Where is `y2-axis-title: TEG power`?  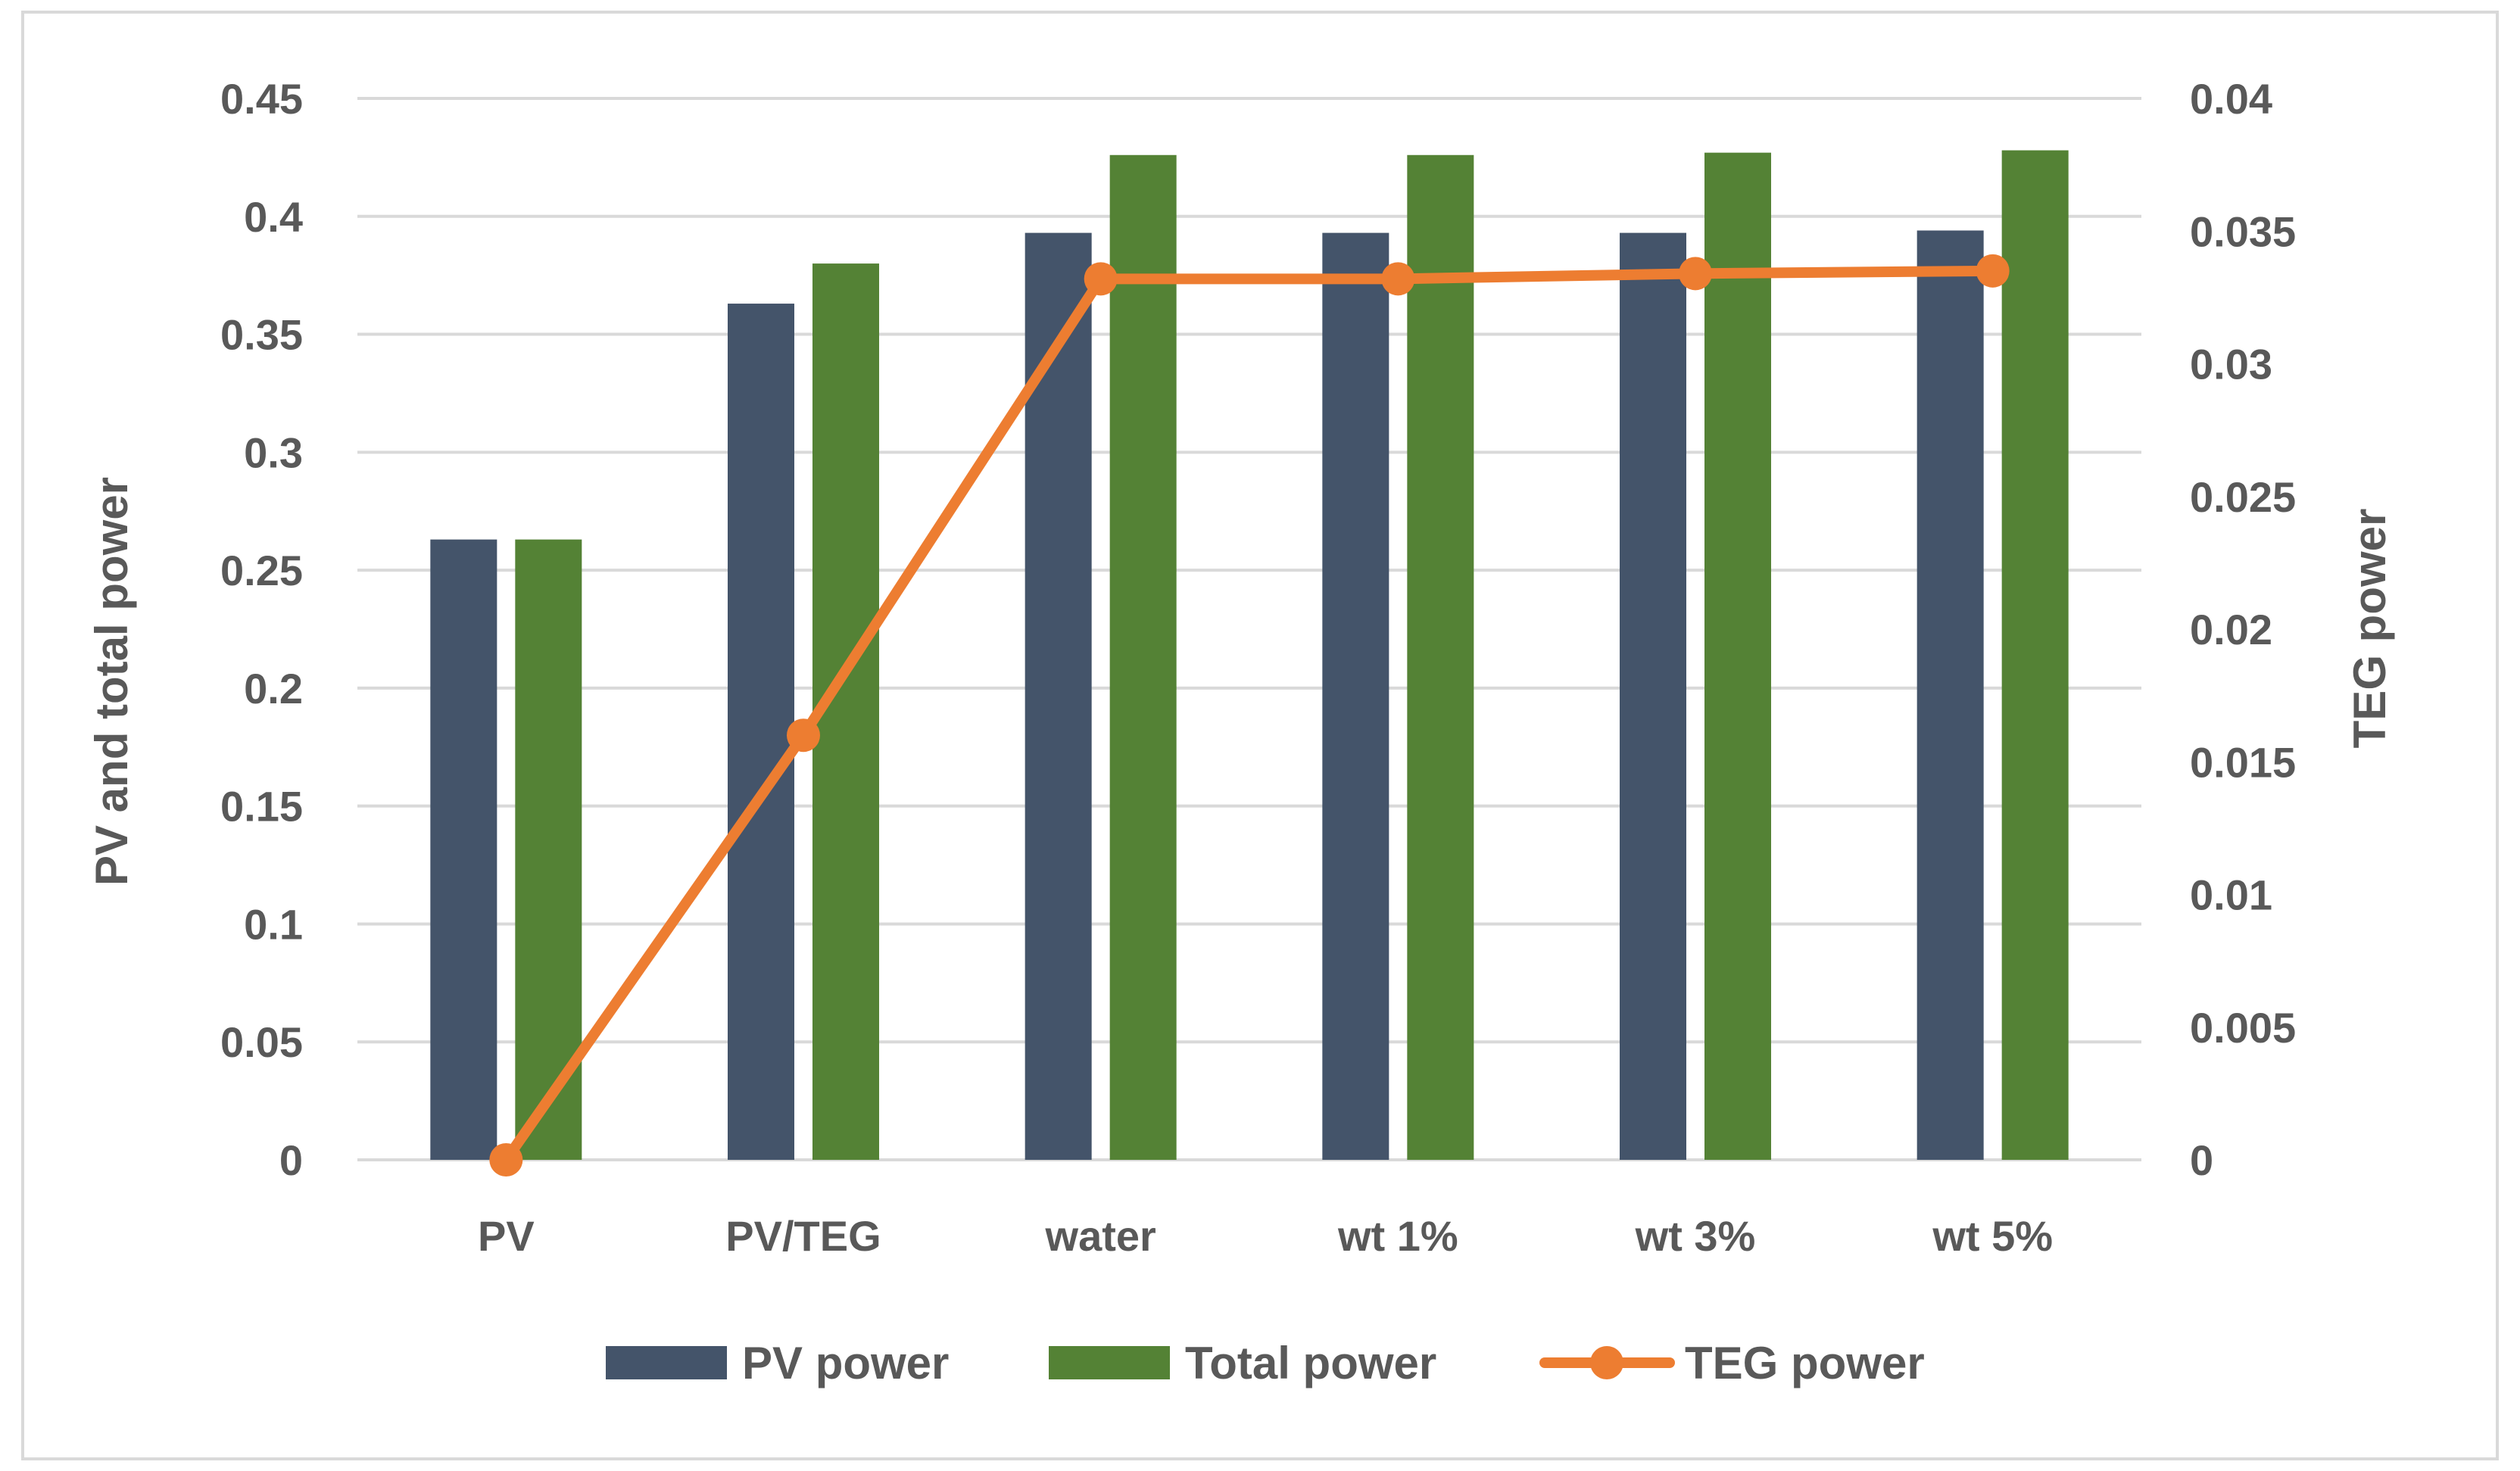
y2-axis-title: TEG power is located at coordinates (2369, 629).